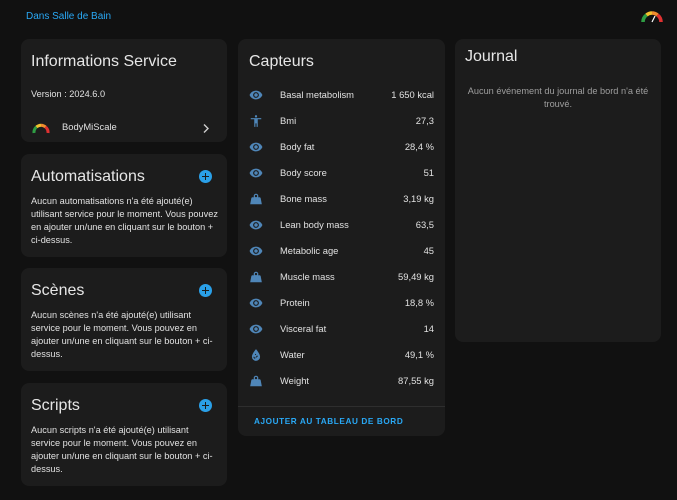  Describe the element at coordinates (55, 405) in the screenshot. I see `scripts-title: Scripts` at that location.